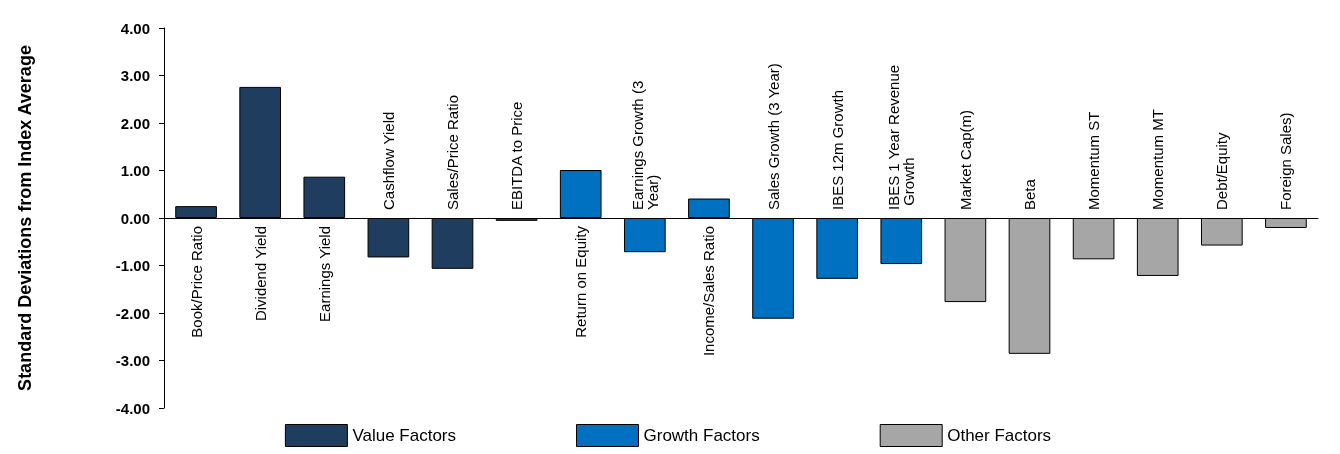  What do you see at coordinates (1158, 159) in the screenshot?
I see `x-tick-label: Momentum MT` at bounding box center [1158, 159].